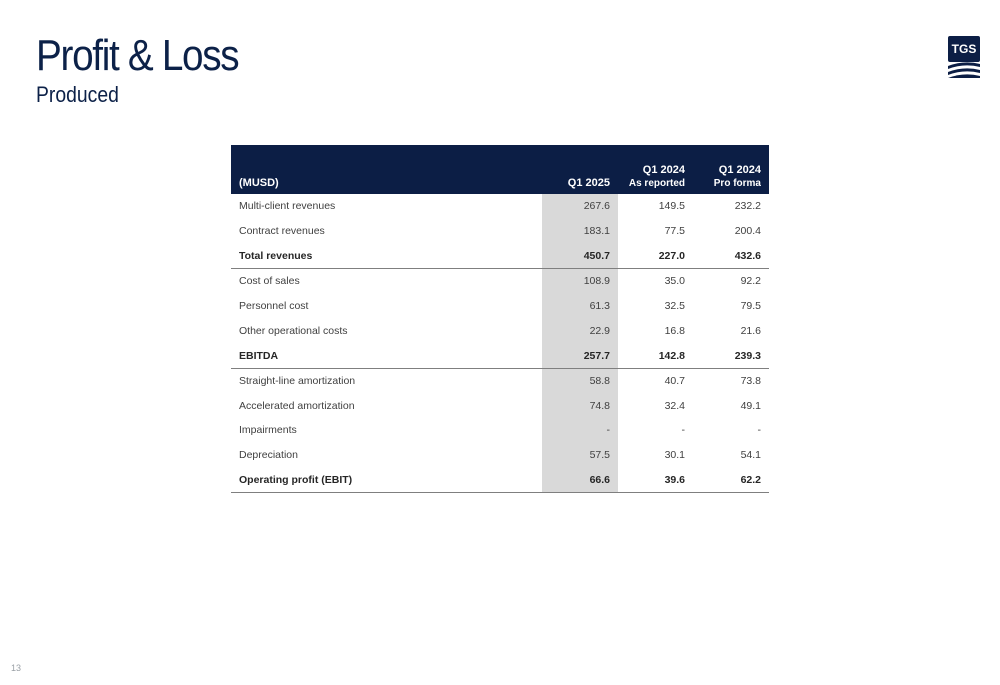 Image resolution: width=1000 pixels, height=685 pixels. What do you see at coordinates (750, 330) in the screenshot?
I see `row-value: 21.6` at bounding box center [750, 330].